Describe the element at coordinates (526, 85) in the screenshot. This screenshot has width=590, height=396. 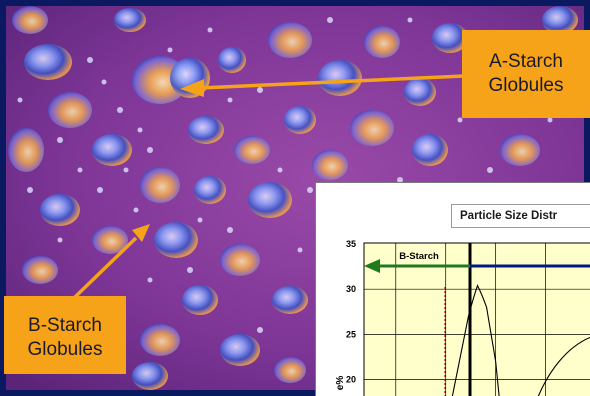
I see `a-starch-callout-line2: Globules` at that location.